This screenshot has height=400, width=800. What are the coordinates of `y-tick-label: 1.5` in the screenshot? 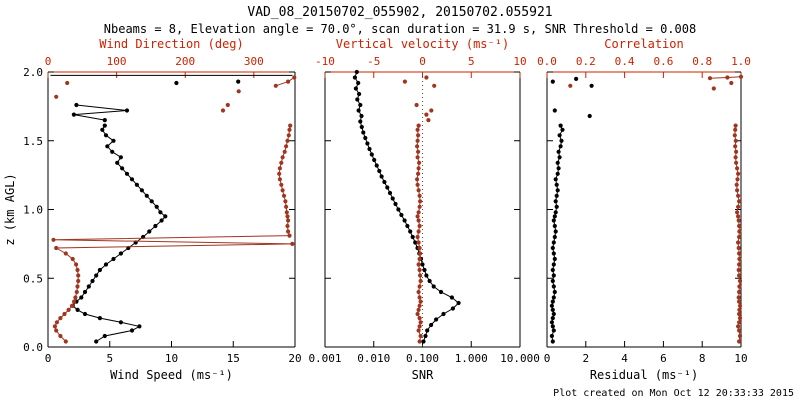 It's located at (33, 141).